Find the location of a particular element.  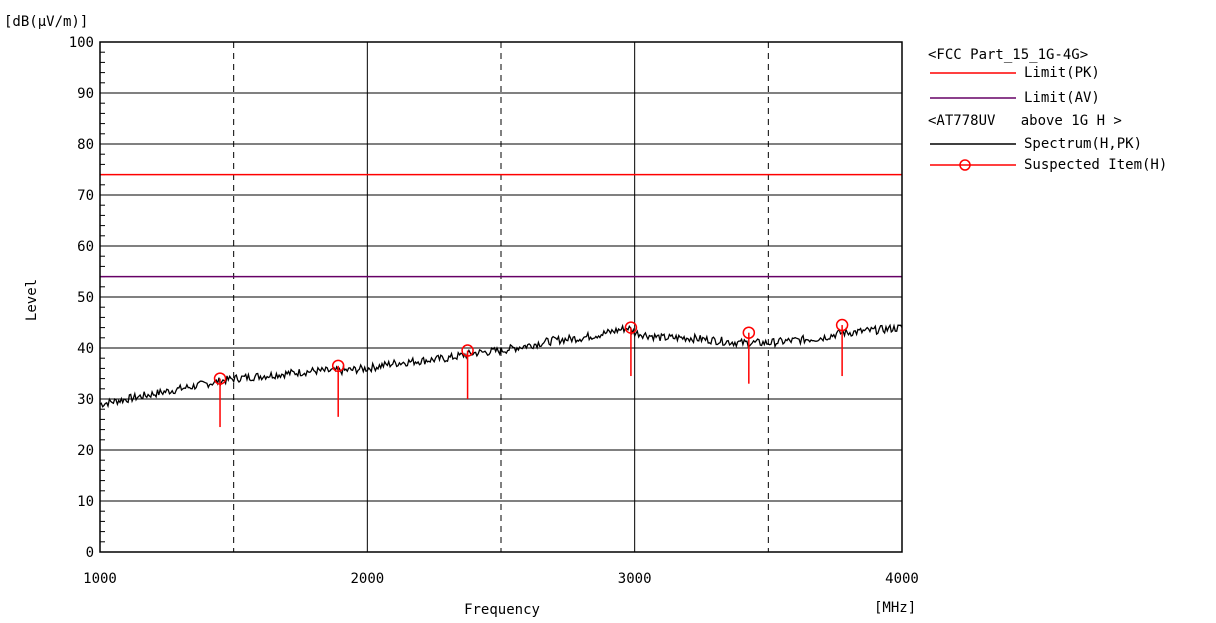

y-tick-label: 50 is located at coordinates (85, 298).